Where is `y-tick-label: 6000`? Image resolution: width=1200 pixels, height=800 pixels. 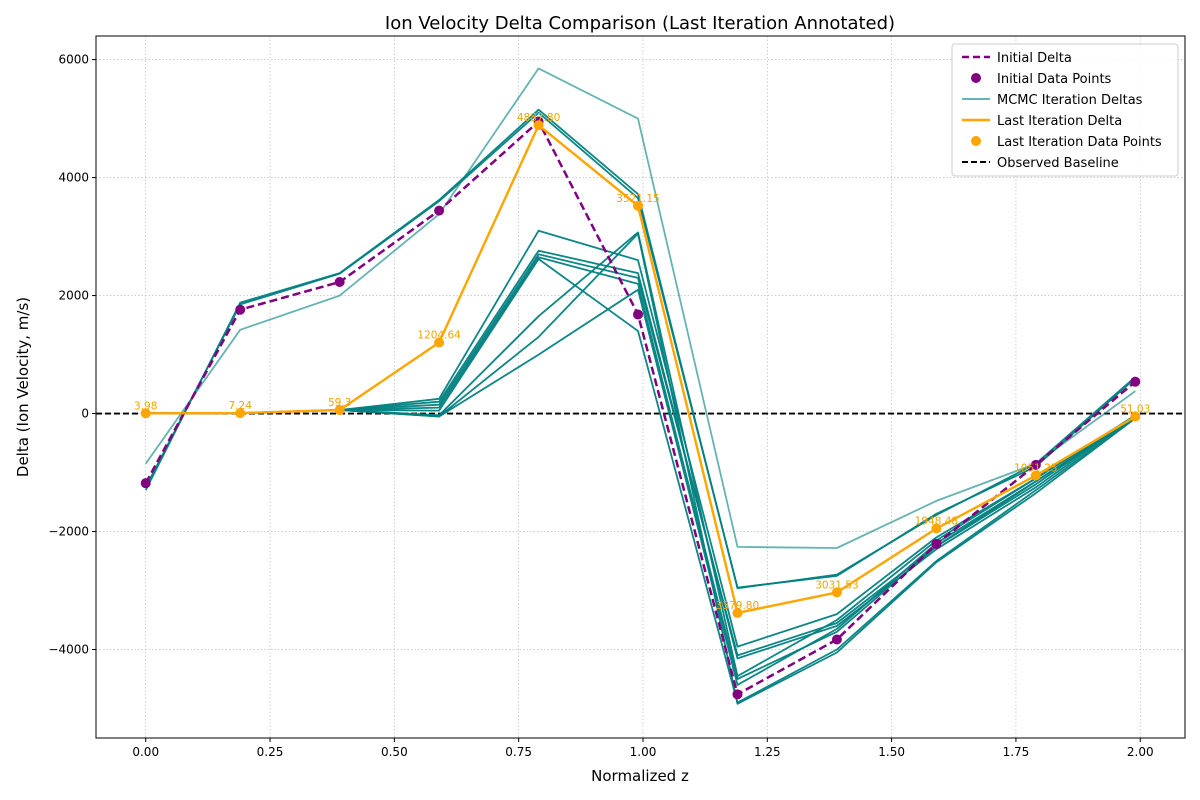
y-tick-label: 6000 is located at coordinates (73, 60).